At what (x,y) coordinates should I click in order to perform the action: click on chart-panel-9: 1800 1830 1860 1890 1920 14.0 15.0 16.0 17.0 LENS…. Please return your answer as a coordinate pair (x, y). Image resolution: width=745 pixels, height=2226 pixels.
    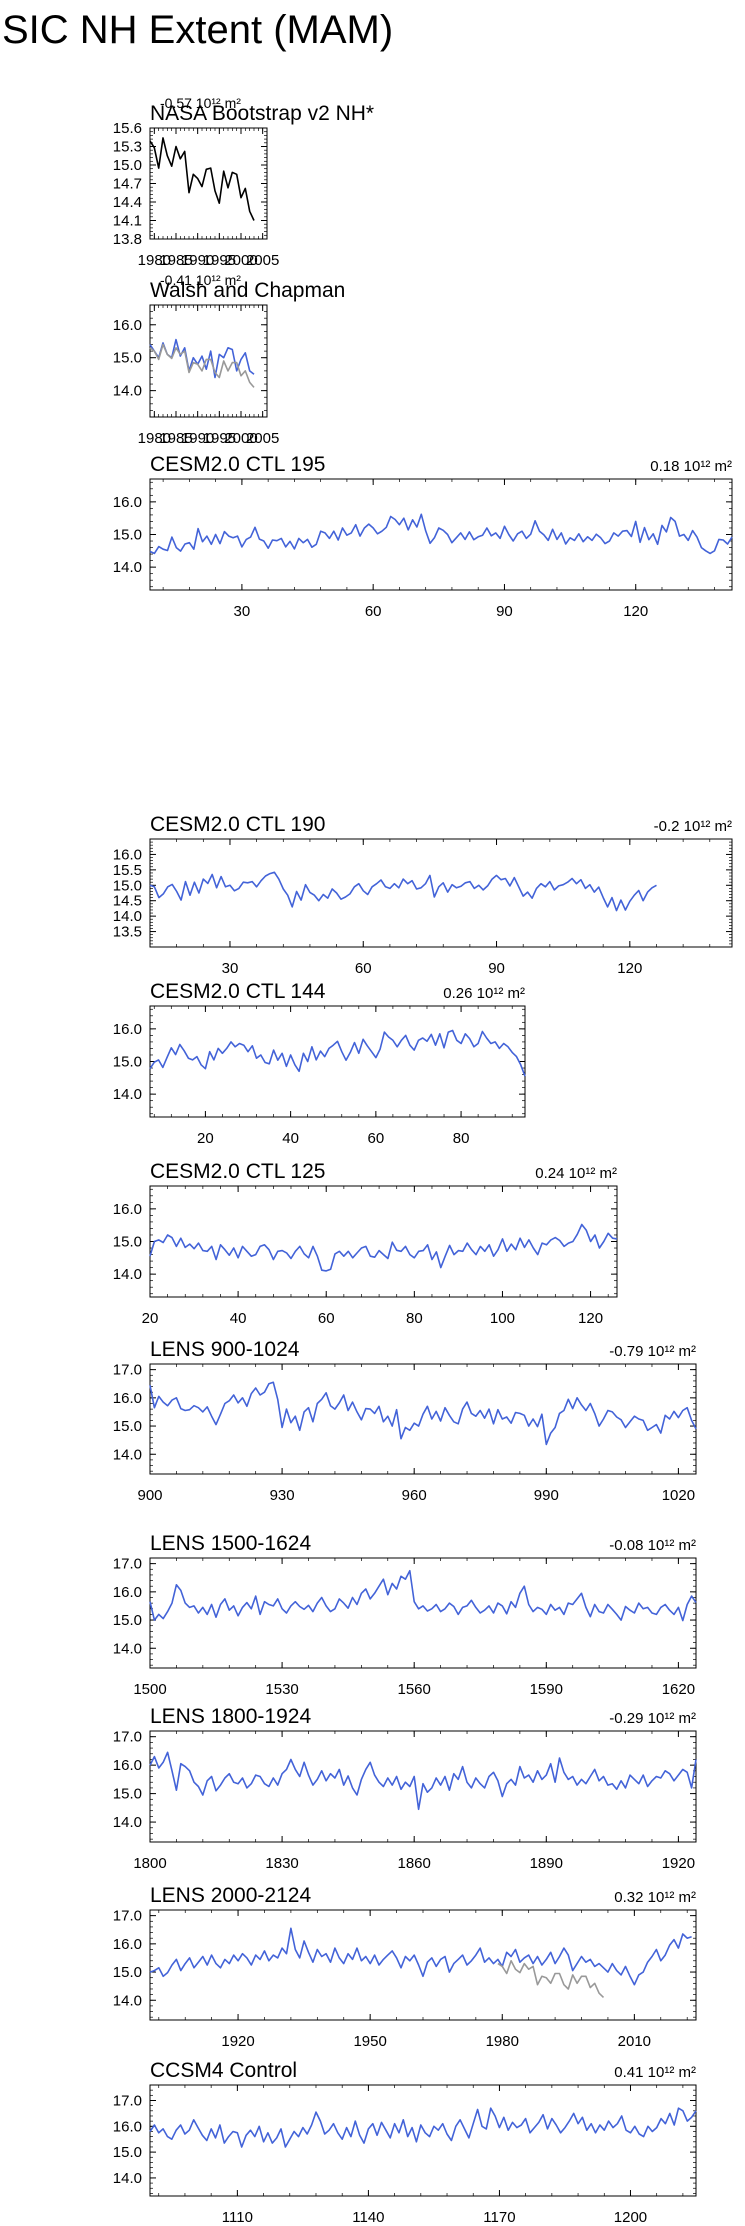
    Looking at the image, I should click on (405, 1788).